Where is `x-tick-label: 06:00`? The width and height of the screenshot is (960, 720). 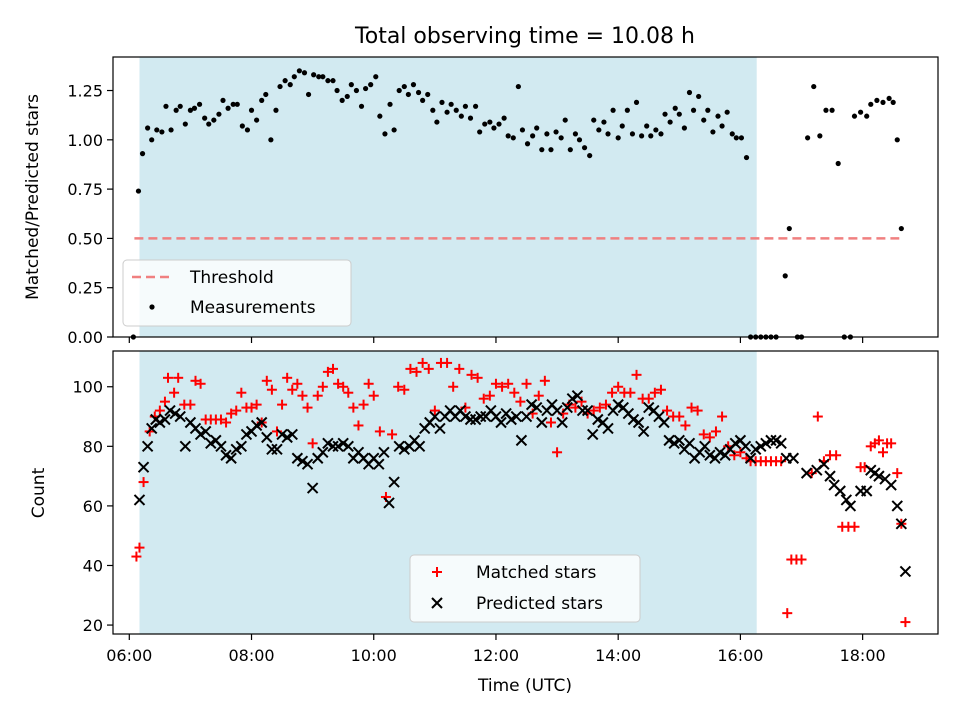
x-tick-label: 06:00 is located at coordinates (129, 655).